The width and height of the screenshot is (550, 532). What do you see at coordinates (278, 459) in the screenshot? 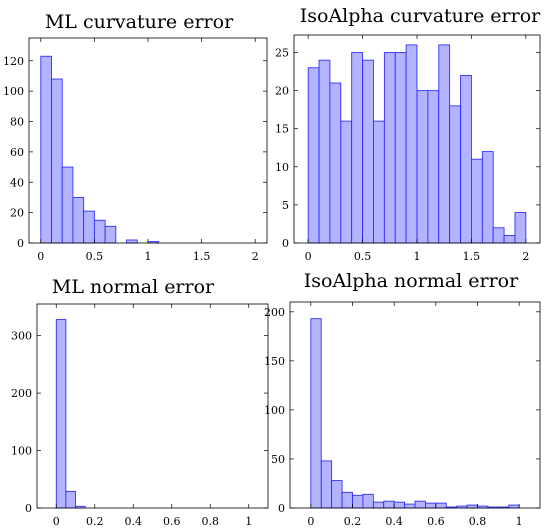
I see `isoalpha-normal-ytick-label: 50` at bounding box center [278, 459].